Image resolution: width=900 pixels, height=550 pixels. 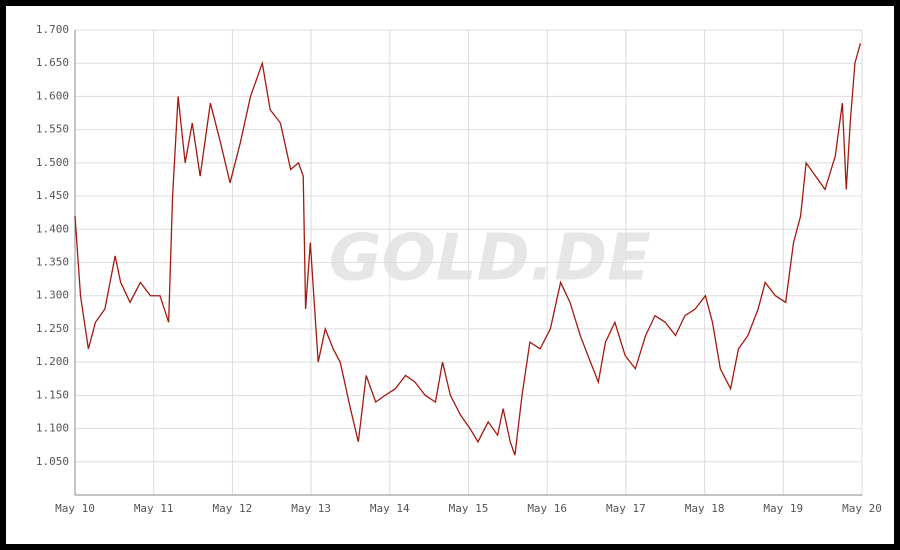 I want to click on y-tick-label: 1.150, so click(x=52, y=394).